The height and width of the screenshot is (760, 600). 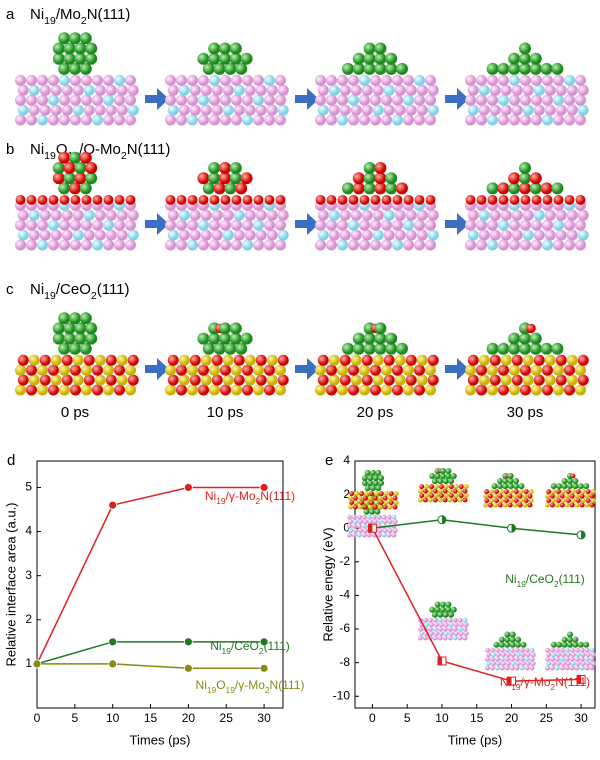 I want to click on x-tick-label: 10, so click(x=442, y=718).